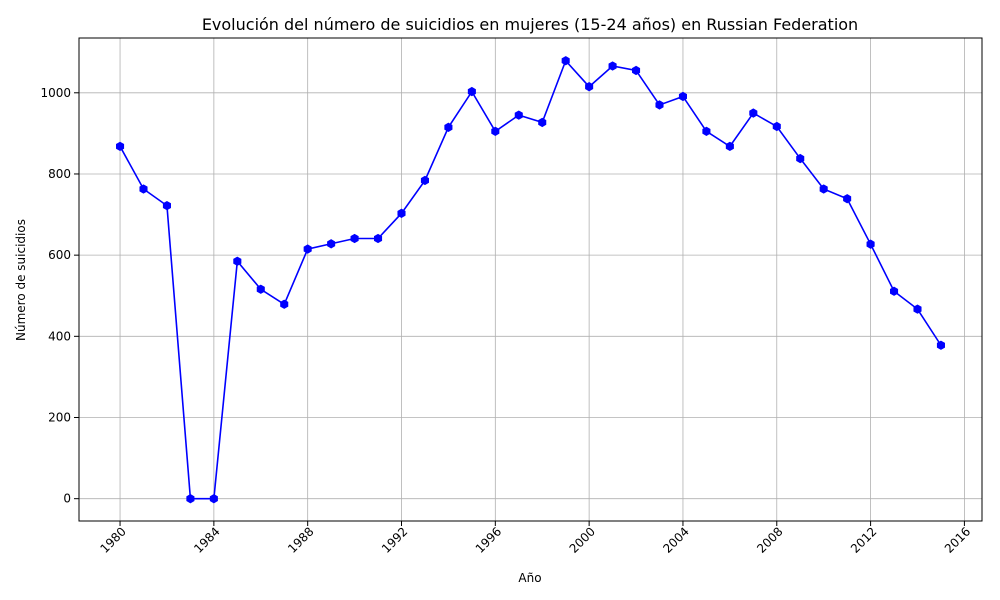  What do you see at coordinates (206, 539) in the screenshot?
I see `x-tick-label: 1984` at bounding box center [206, 539].